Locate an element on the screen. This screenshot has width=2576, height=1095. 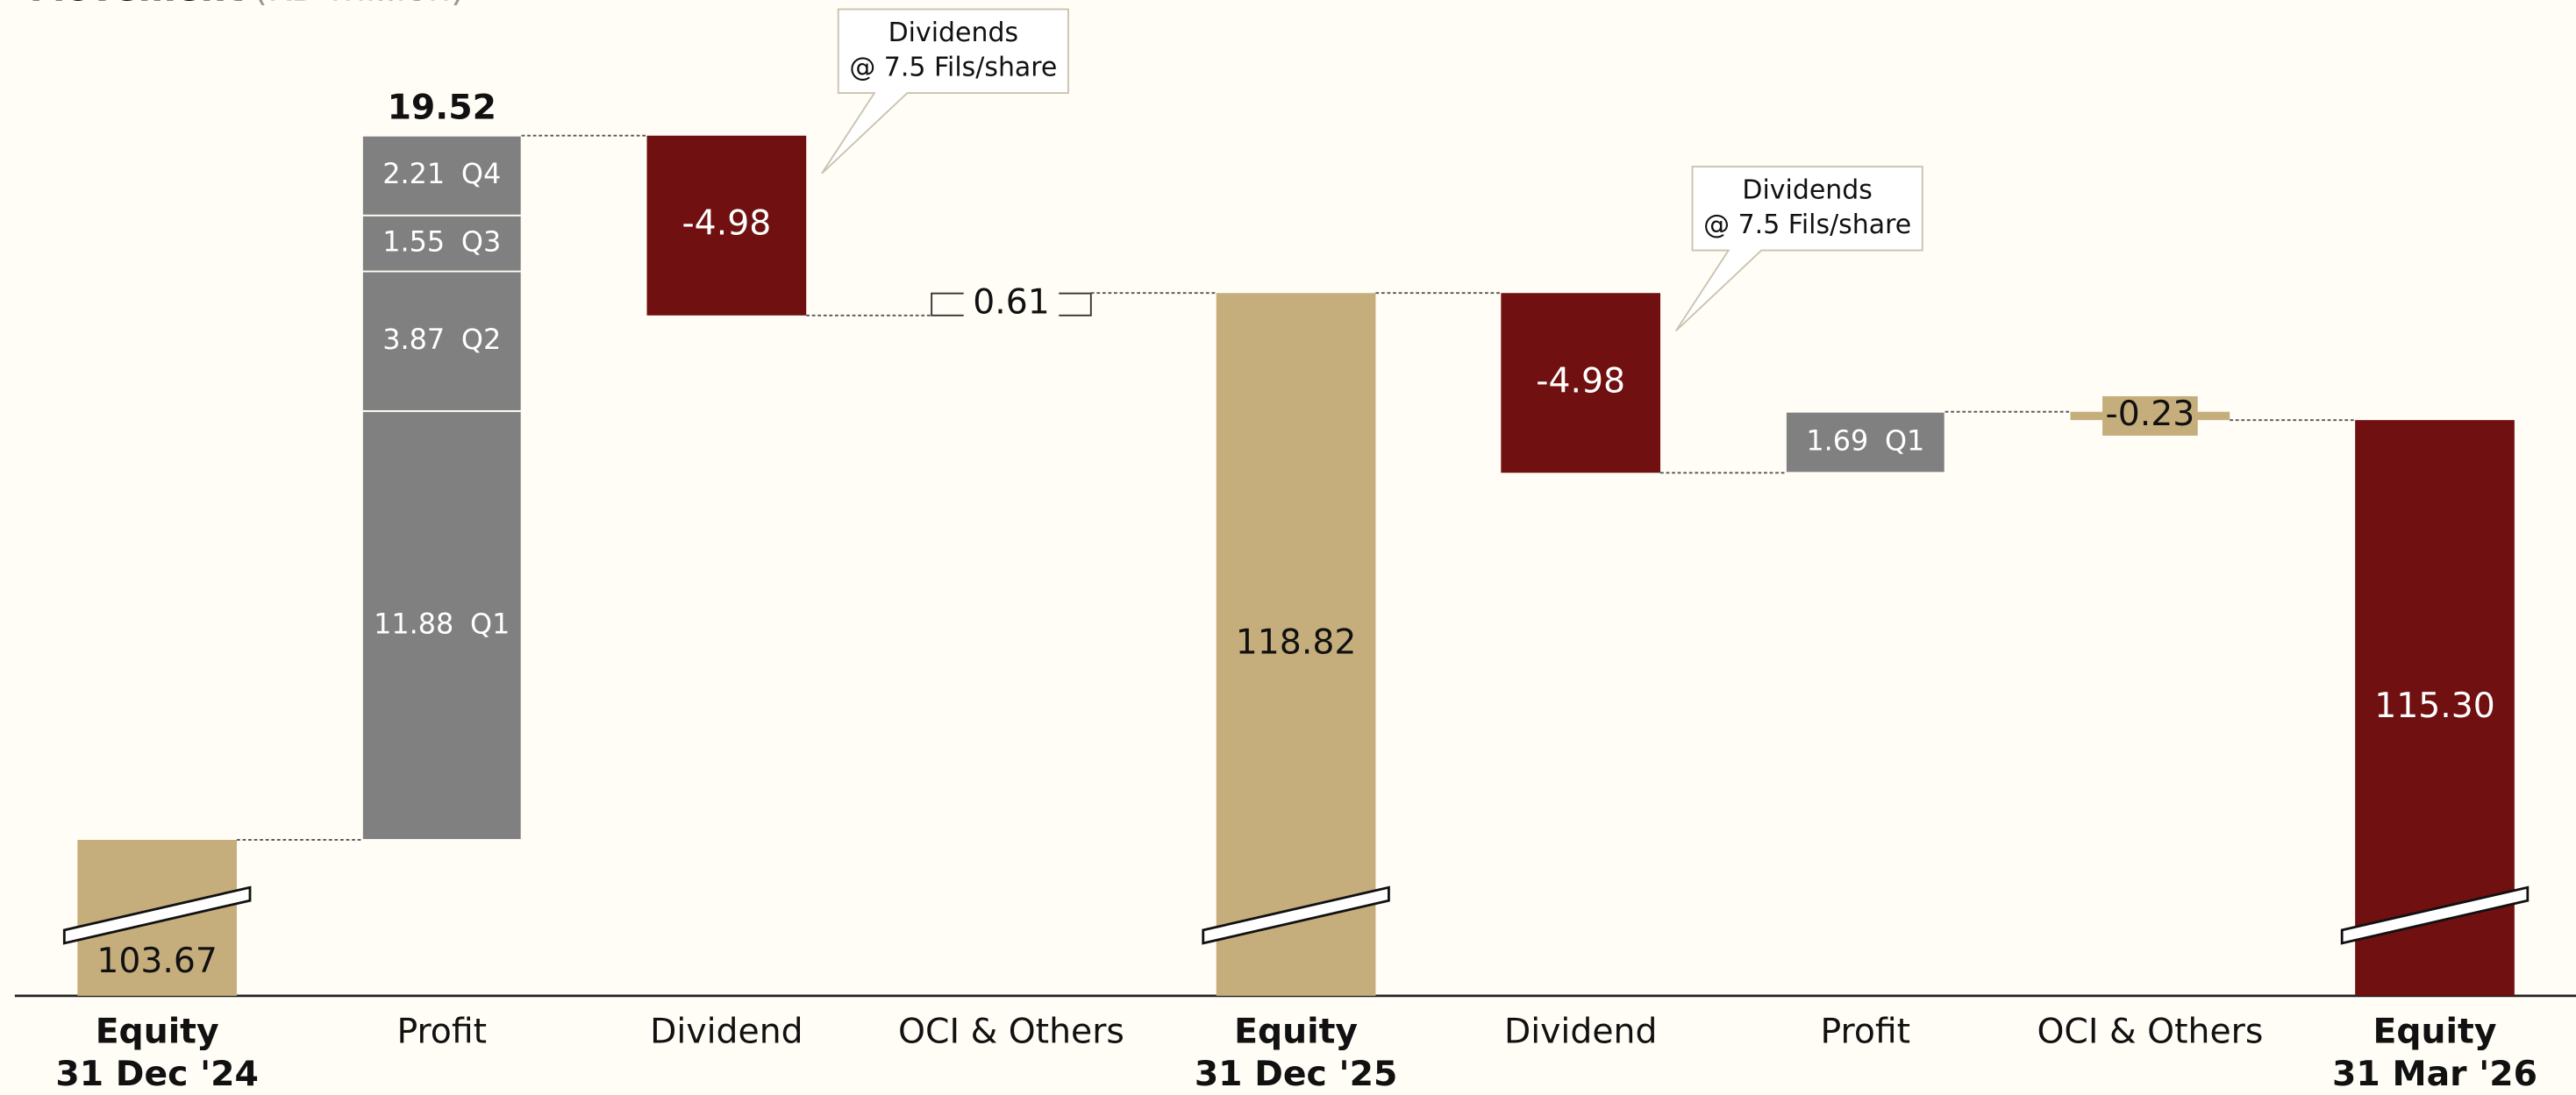
segment-name: Q4 is located at coordinates (481, 173).